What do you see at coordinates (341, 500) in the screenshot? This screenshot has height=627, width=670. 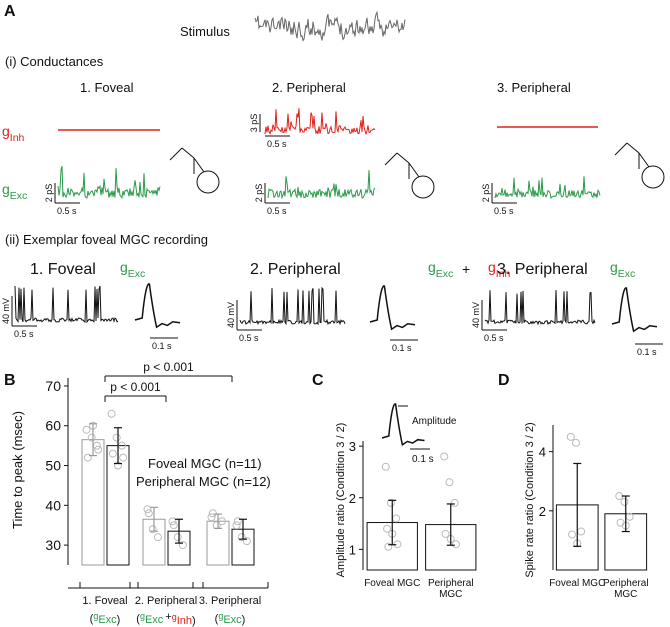 I see `y-axis-label: Amplitude ratio (Condition 3 / 2)` at bounding box center [341, 500].